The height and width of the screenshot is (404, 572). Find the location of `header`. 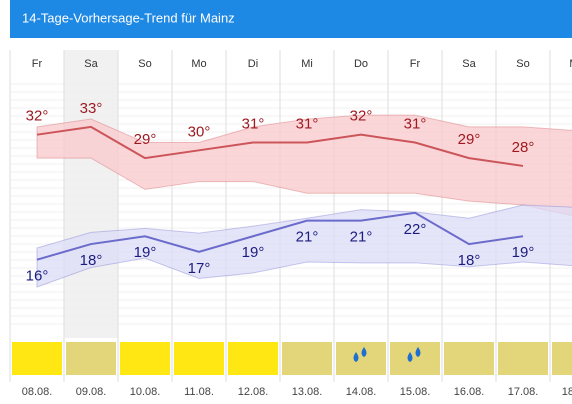

header is located at coordinates (291, 19).